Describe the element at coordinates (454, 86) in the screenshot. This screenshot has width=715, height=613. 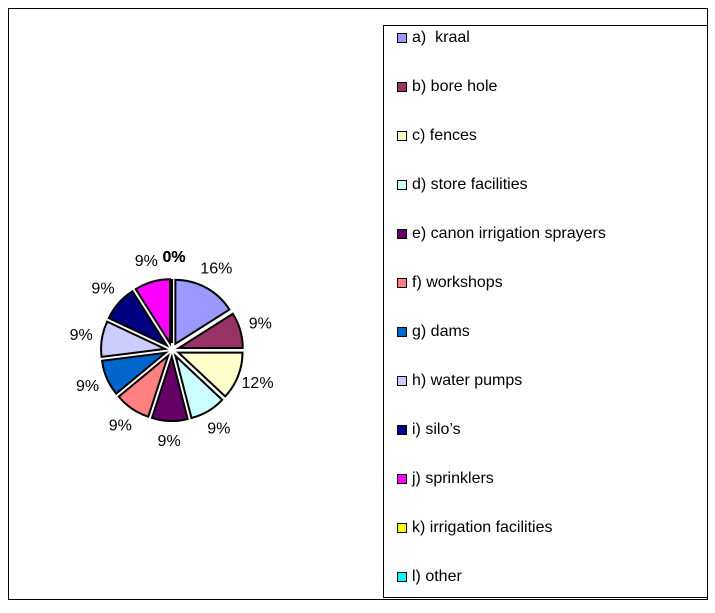
I see `legend-label: b) bore hole` at that location.